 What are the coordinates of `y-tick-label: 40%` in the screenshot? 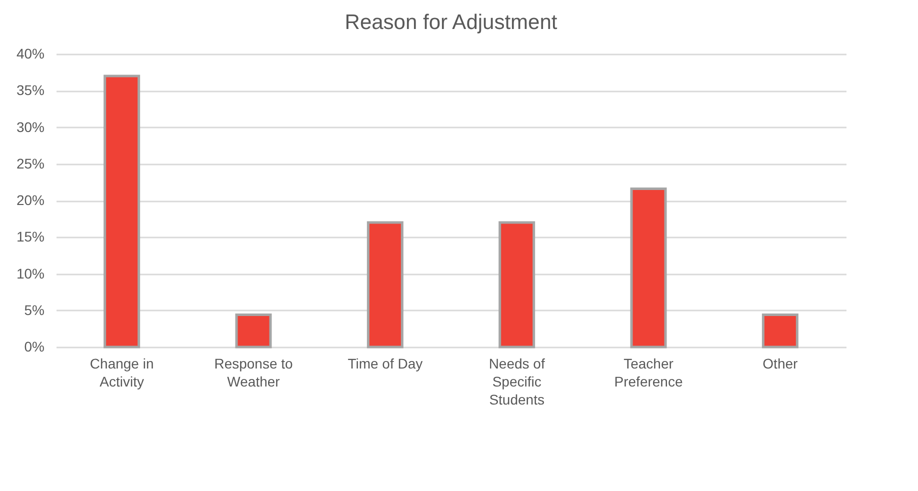 It's located at (30, 54).